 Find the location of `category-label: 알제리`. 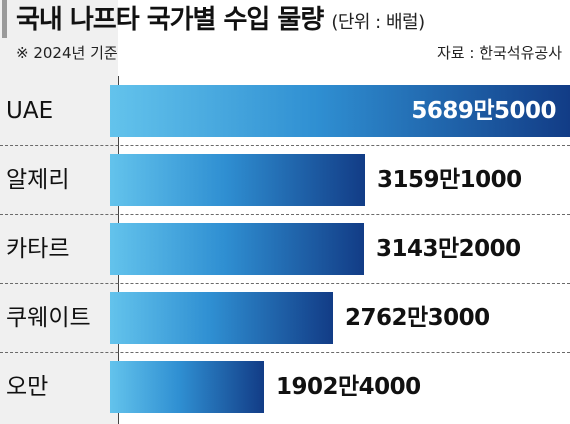

category-label: 알제리 is located at coordinates (38, 179).